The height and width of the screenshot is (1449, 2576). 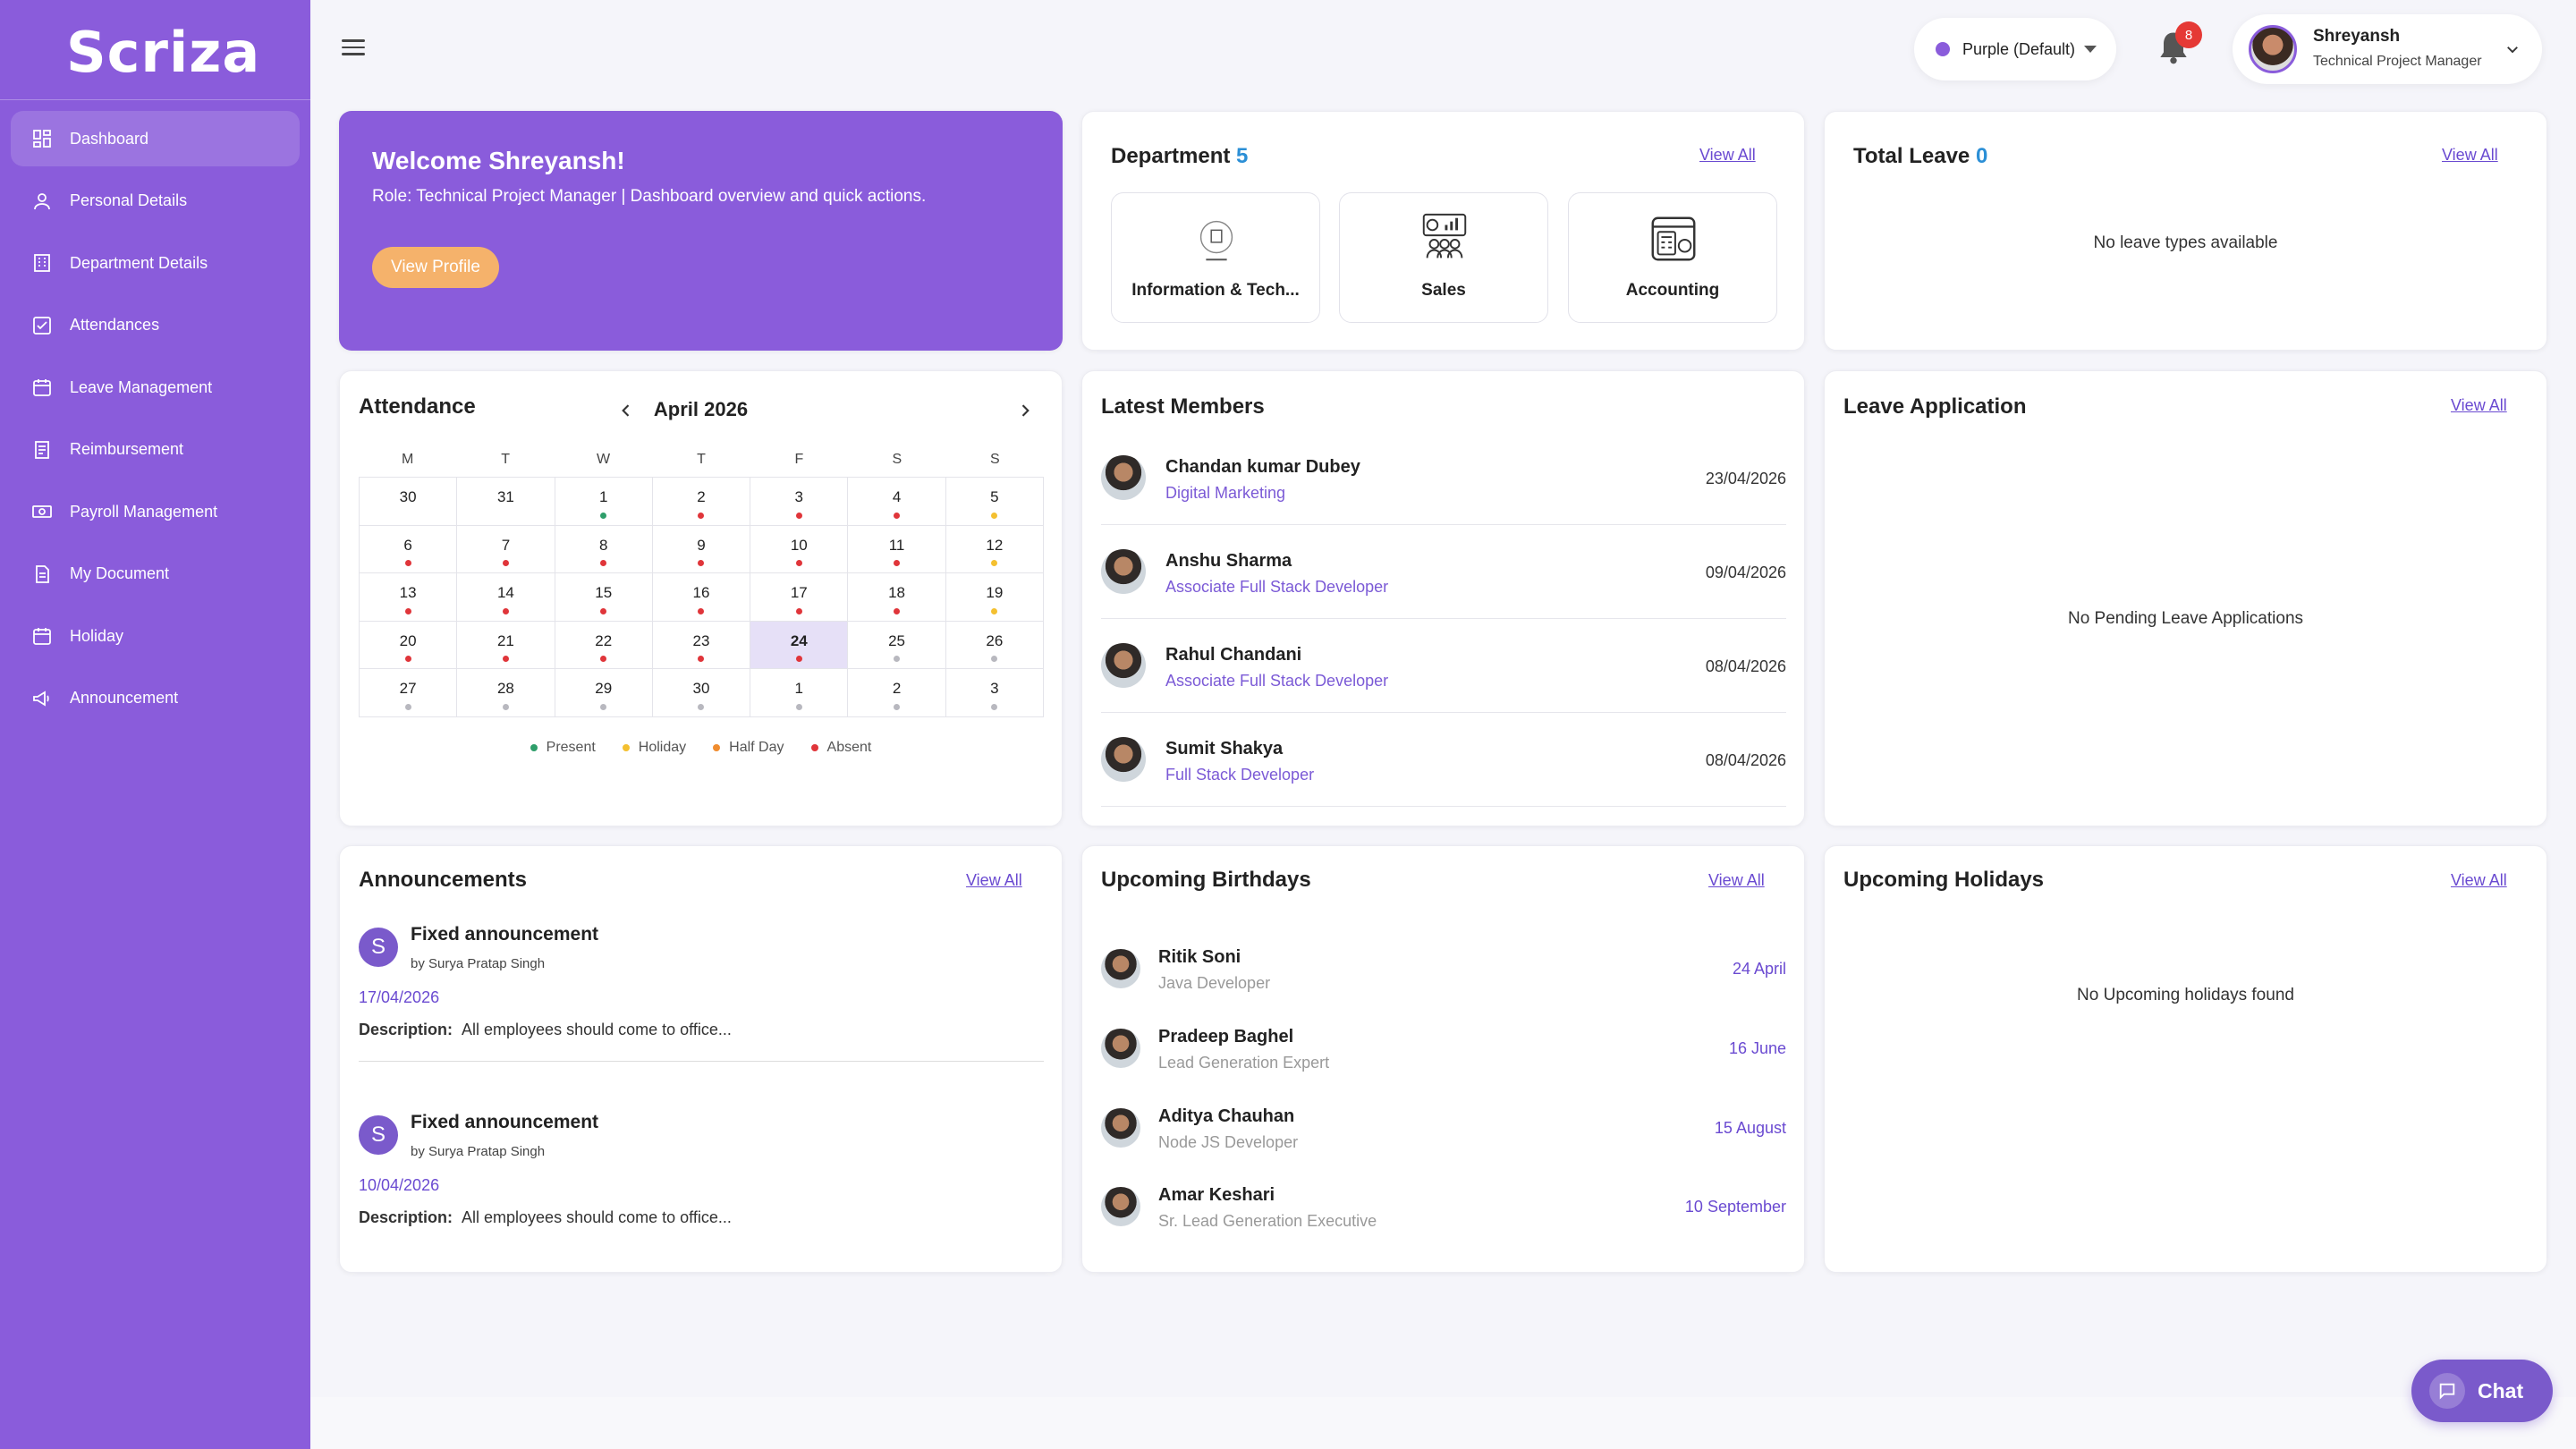 I want to click on sidebar-item-my-document: My Document, so click(x=155, y=574).